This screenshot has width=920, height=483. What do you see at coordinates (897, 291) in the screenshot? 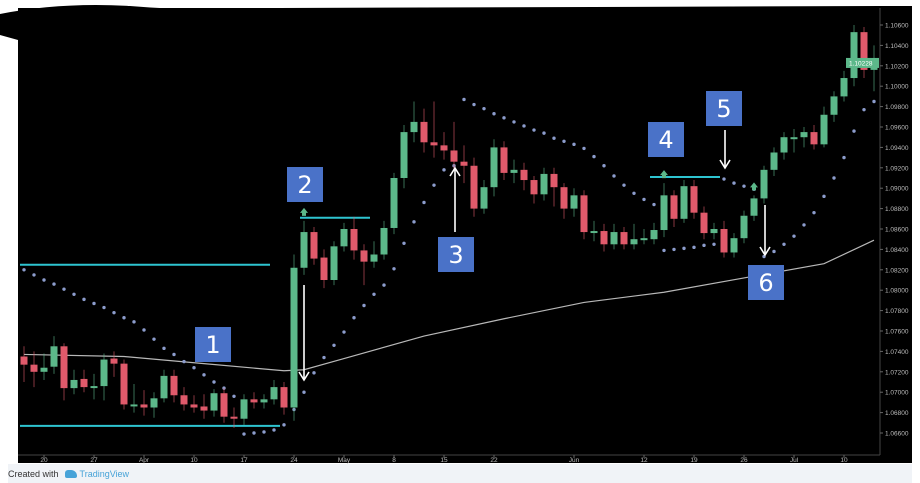
I see `y-tick-label: 1.08000` at bounding box center [897, 291].